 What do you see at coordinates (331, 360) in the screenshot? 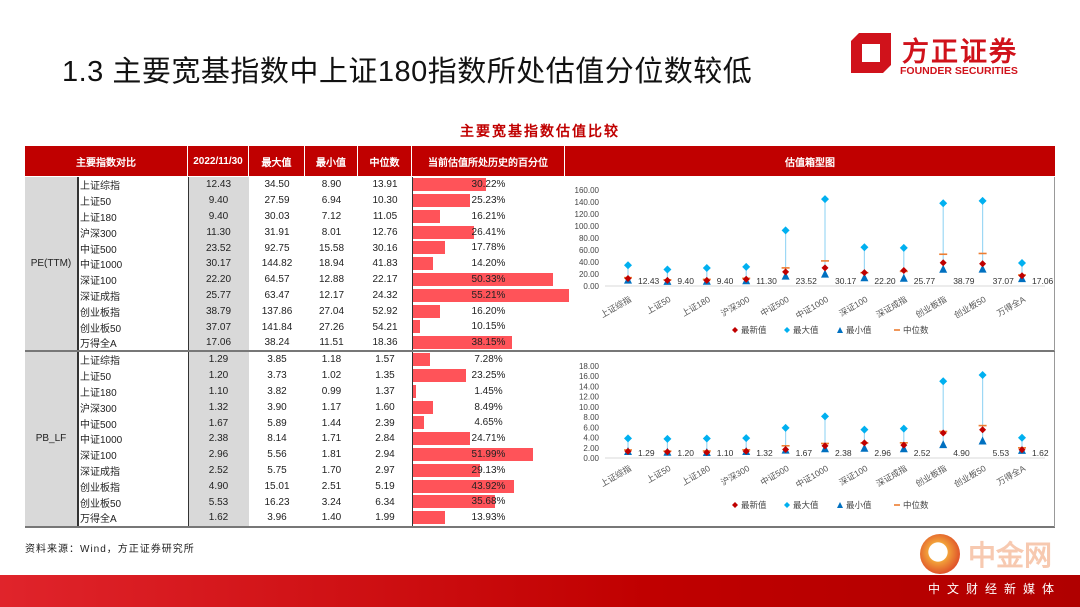
I see `min-value: 1.18` at bounding box center [331, 360].